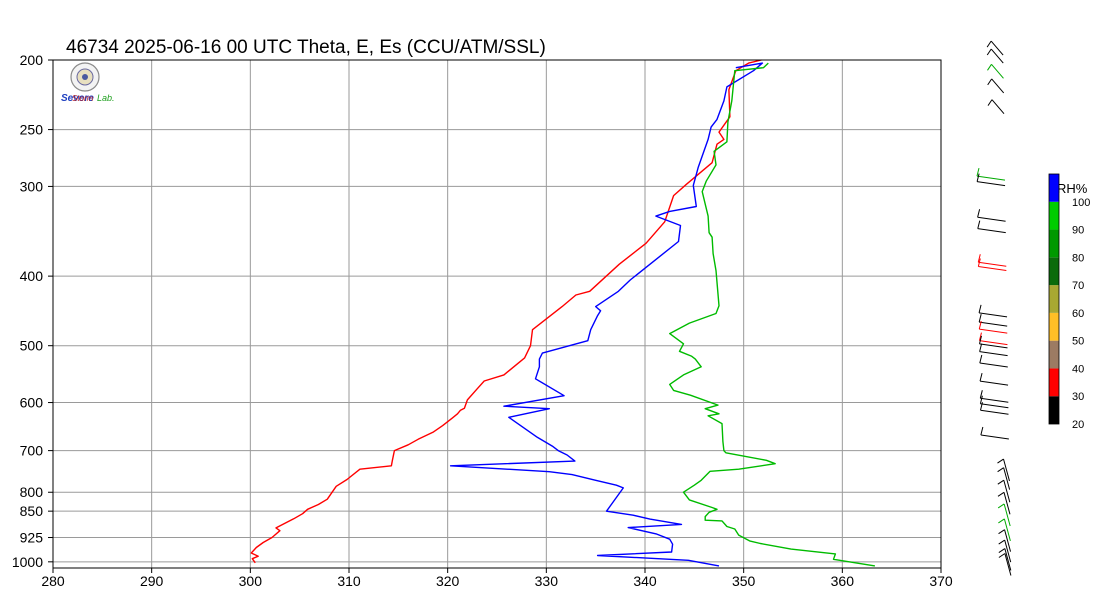  What do you see at coordinates (1072, 188) in the screenshot?
I see `colorbar-label: RH%` at bounding box center [1072, 188].